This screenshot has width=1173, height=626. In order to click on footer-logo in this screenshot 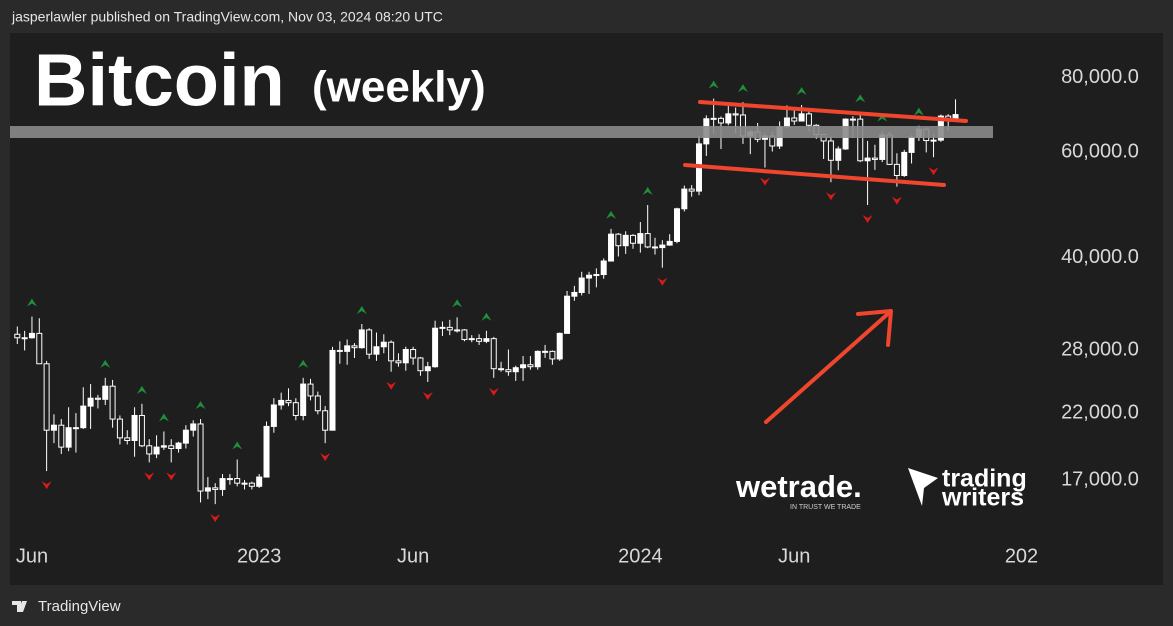, I will do `click(19, 606)`.